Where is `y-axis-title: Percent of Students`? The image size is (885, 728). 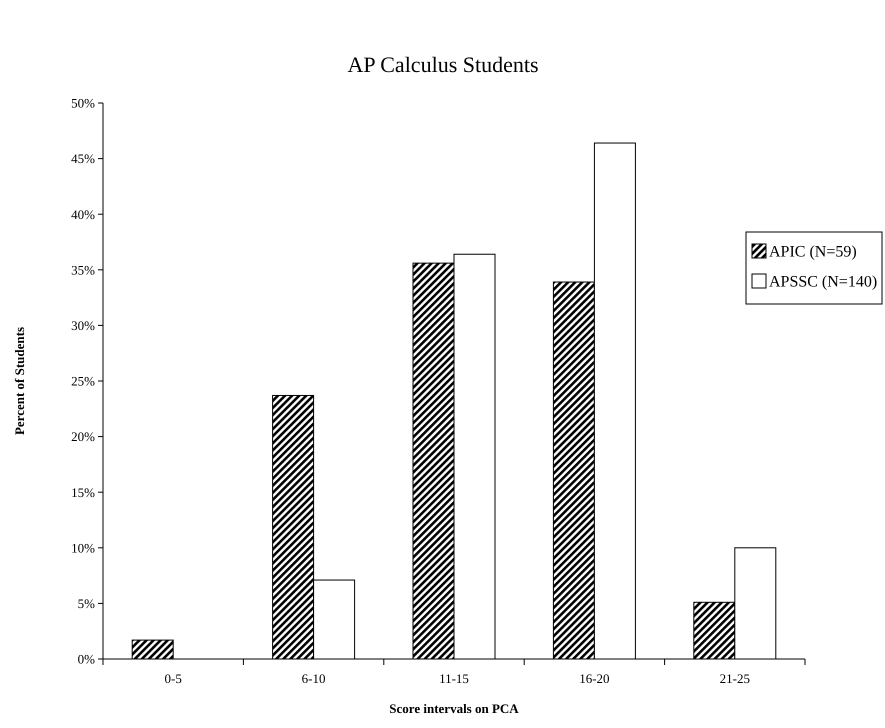
y-axis-title: Percent of Students is located at coordinates (19, 381).